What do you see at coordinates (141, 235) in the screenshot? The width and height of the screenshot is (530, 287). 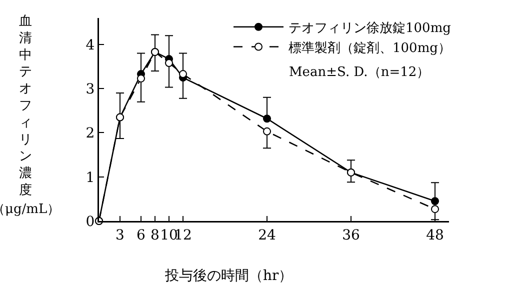 I see `x-tick-label: 6` at bounding box center [141, 235].